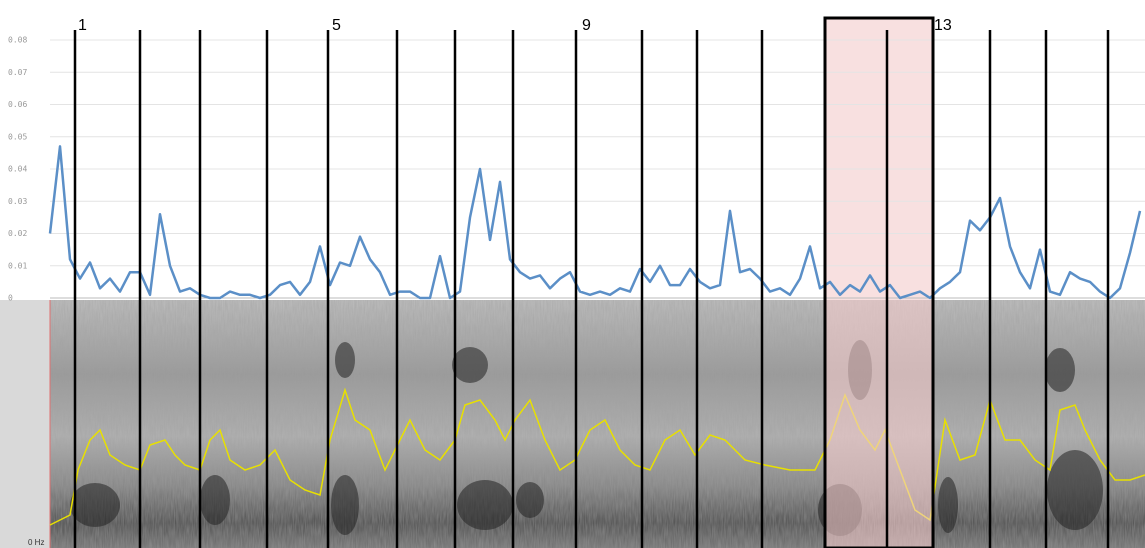 This screenshot has width=1145, height=548. Describe the element at coordinates (17, 201) in the screenshot. I see `y-tick-label: 0.03` at that location.